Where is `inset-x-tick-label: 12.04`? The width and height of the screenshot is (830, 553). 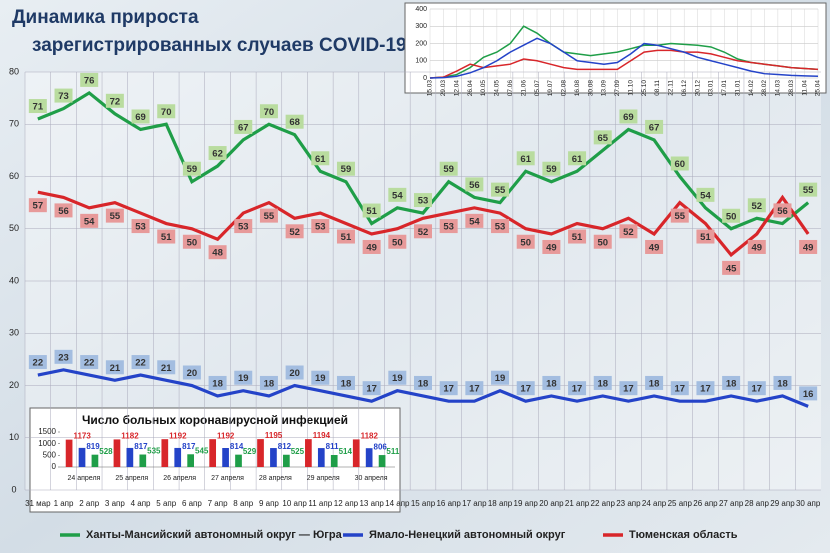
inset-x-tick-label: 12.04 is located at coordinates (456, 88).